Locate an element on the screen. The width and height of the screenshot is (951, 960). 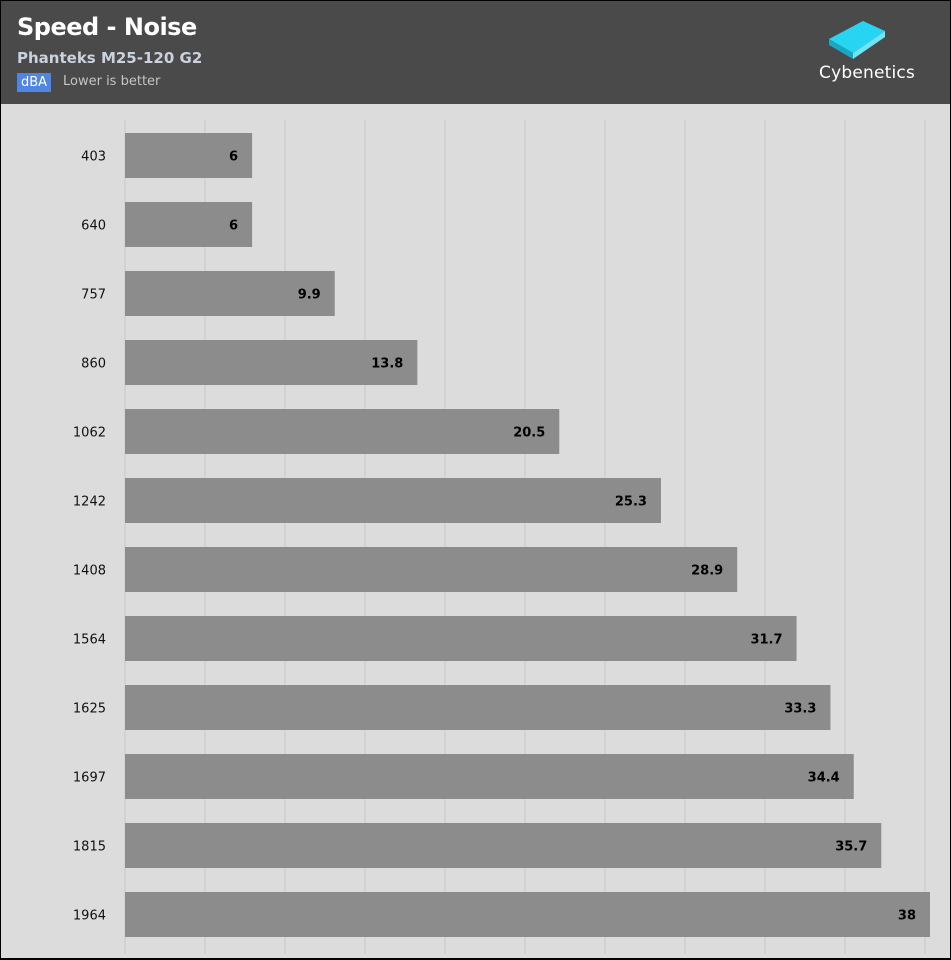
category-label: 1625 is located at coordinates (89, 709).